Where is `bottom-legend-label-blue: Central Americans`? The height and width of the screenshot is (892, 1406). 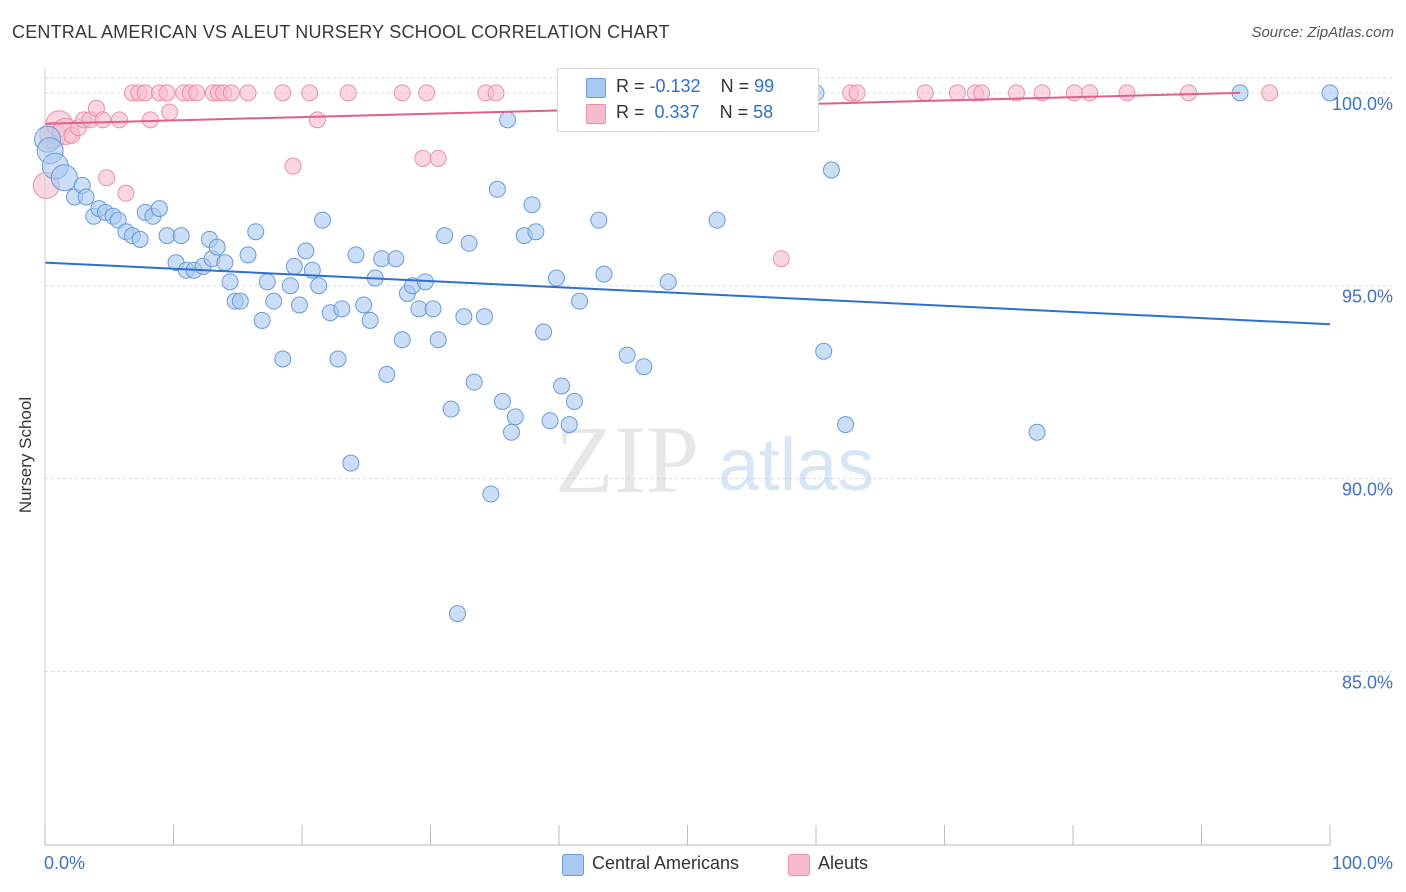
bottom-legend-label-blue: Central Americans is located at coordinates (666, 863).